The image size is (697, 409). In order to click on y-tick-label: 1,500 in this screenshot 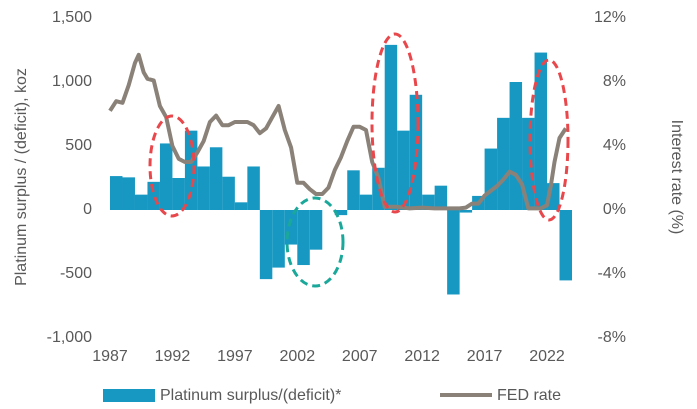, I will do `click(72, 17)`.